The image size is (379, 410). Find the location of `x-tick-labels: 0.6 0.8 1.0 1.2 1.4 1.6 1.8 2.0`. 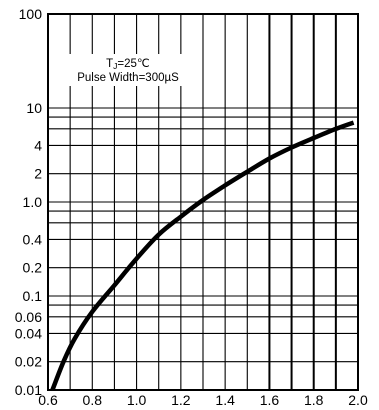

x-tick-labels: 0.6 0.8 1.0 1.2 1.4 1.6 1.8 2.0 is located at coordinates (203, 400).